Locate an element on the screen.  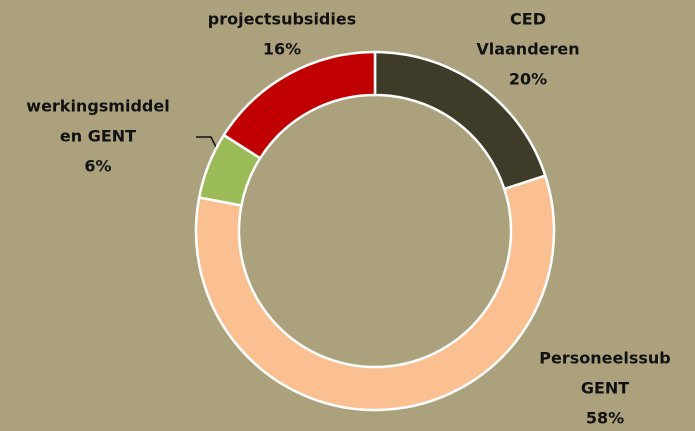
slice-label: projectsubsidies is located at coordinates (282, 19).